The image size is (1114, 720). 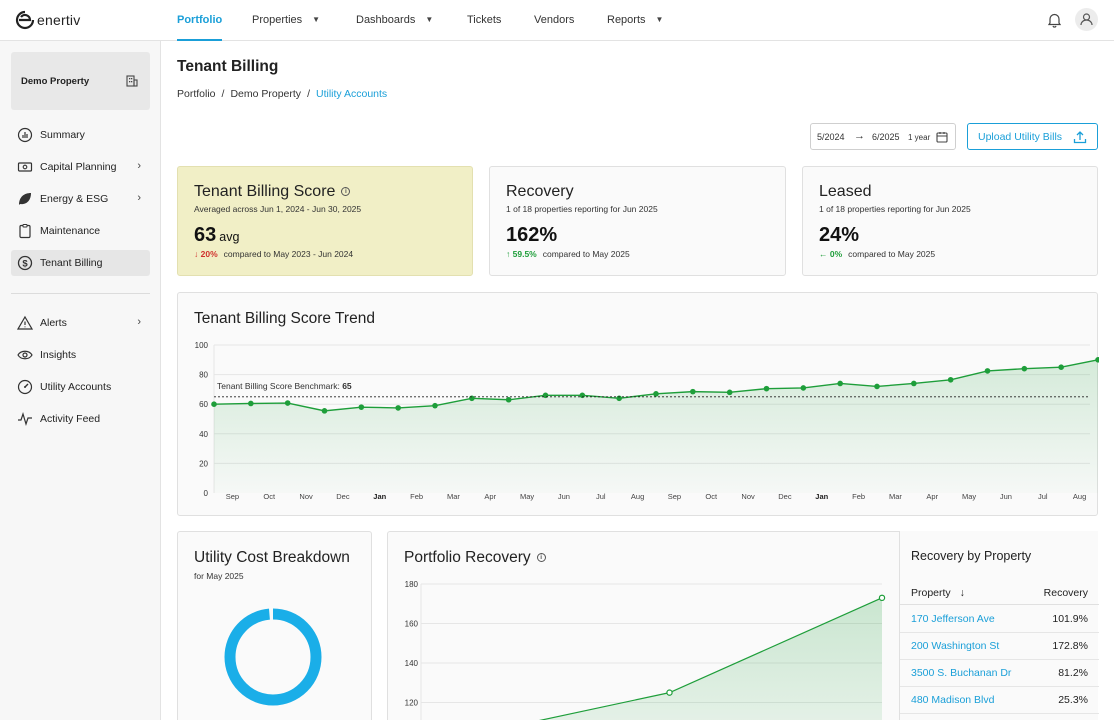 I want to click on date-range-preset: 1 year, so click(x=919, y=137).